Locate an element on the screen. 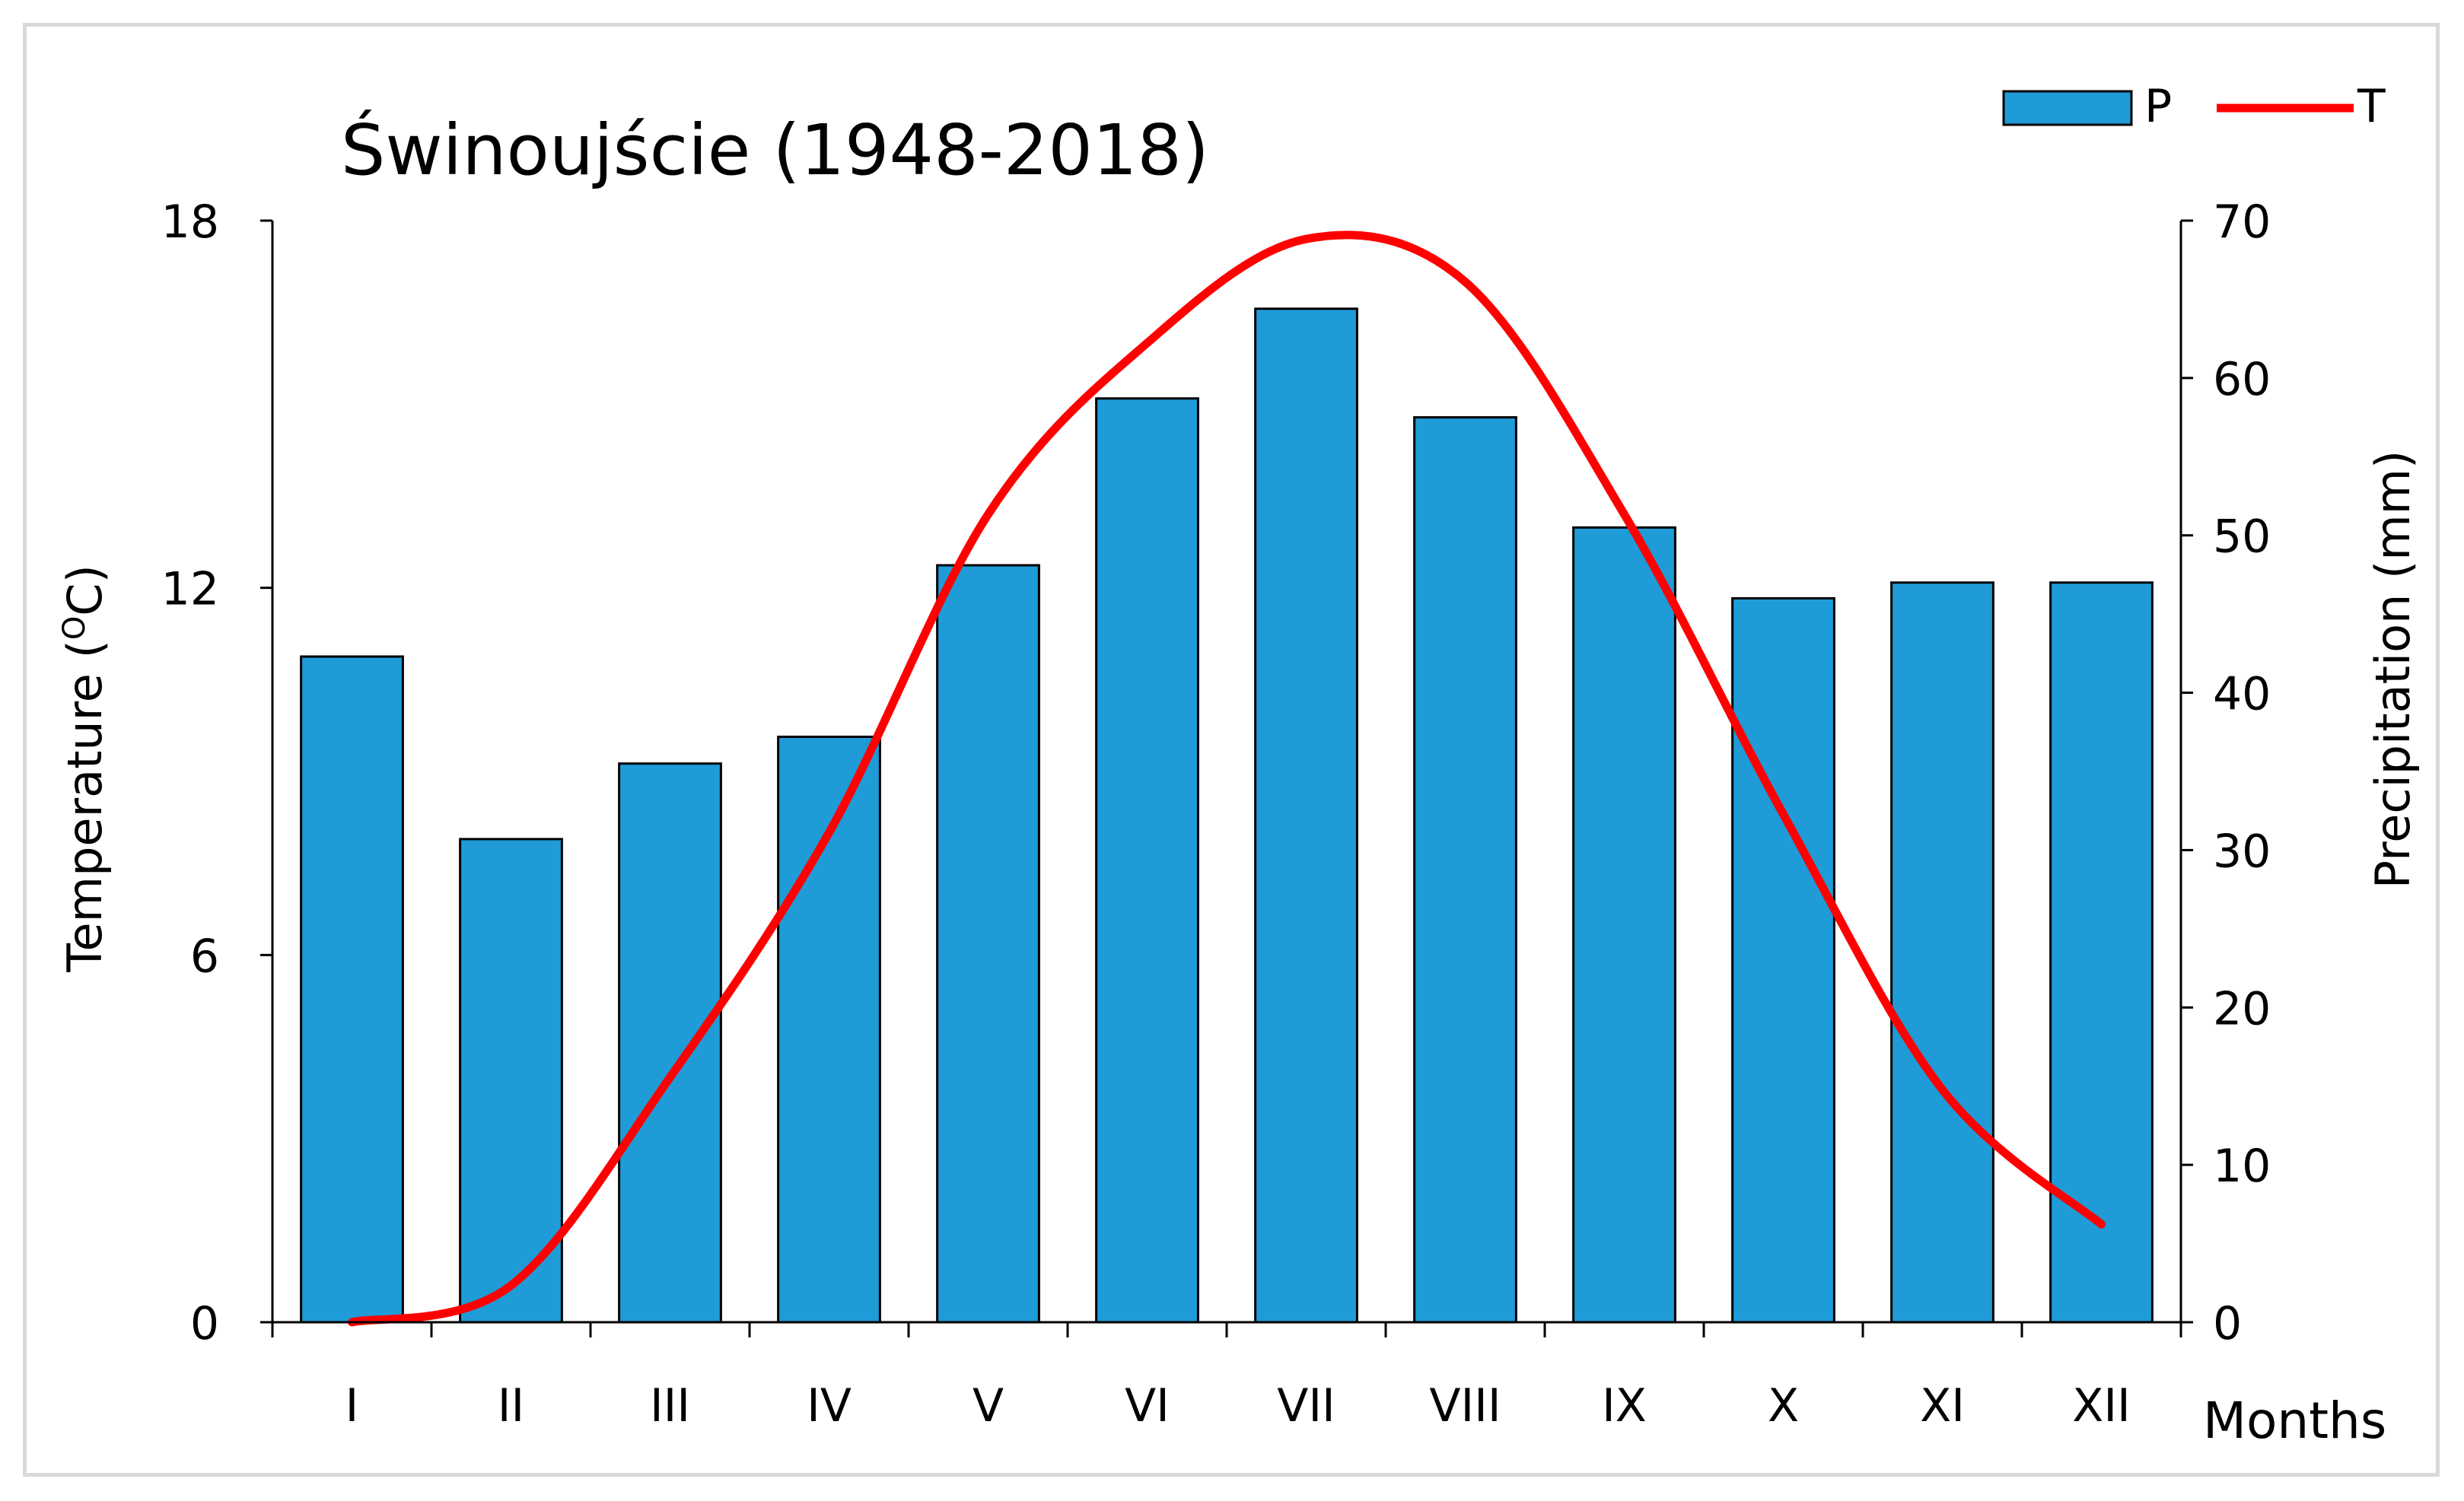 The height and width of the screenshot is (1501, 2464). right-tick-label: 40 is located at coordinates (2242, 694).